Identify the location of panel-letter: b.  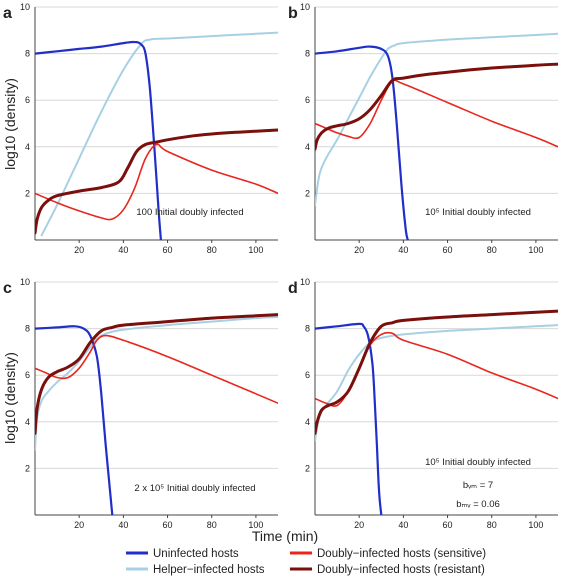
(293, 13).